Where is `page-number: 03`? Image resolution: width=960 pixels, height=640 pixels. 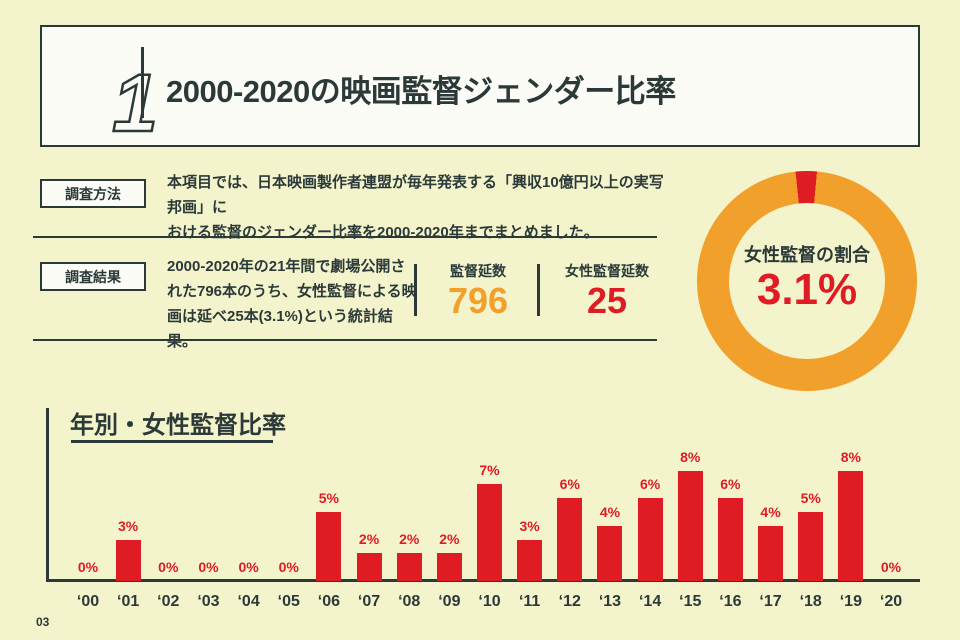 page-number: 03 is located at coordinates (43, 622).